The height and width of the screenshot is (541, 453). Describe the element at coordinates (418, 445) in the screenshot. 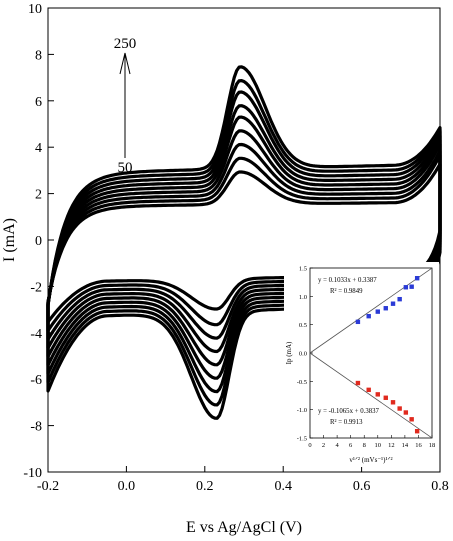

I see `inset-x-tick-label: 16` at that location.